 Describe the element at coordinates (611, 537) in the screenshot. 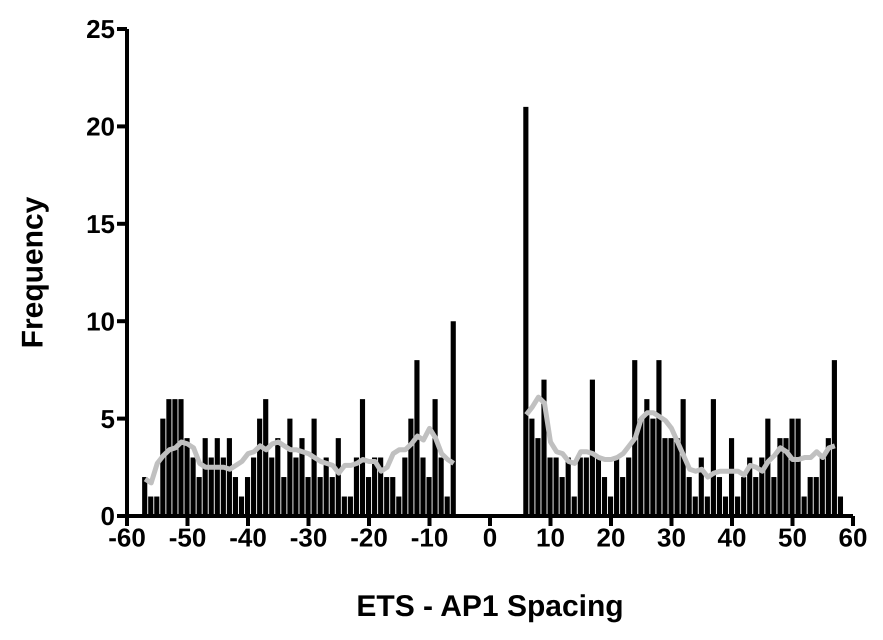

I see `x-tick-label: 20` at that location.